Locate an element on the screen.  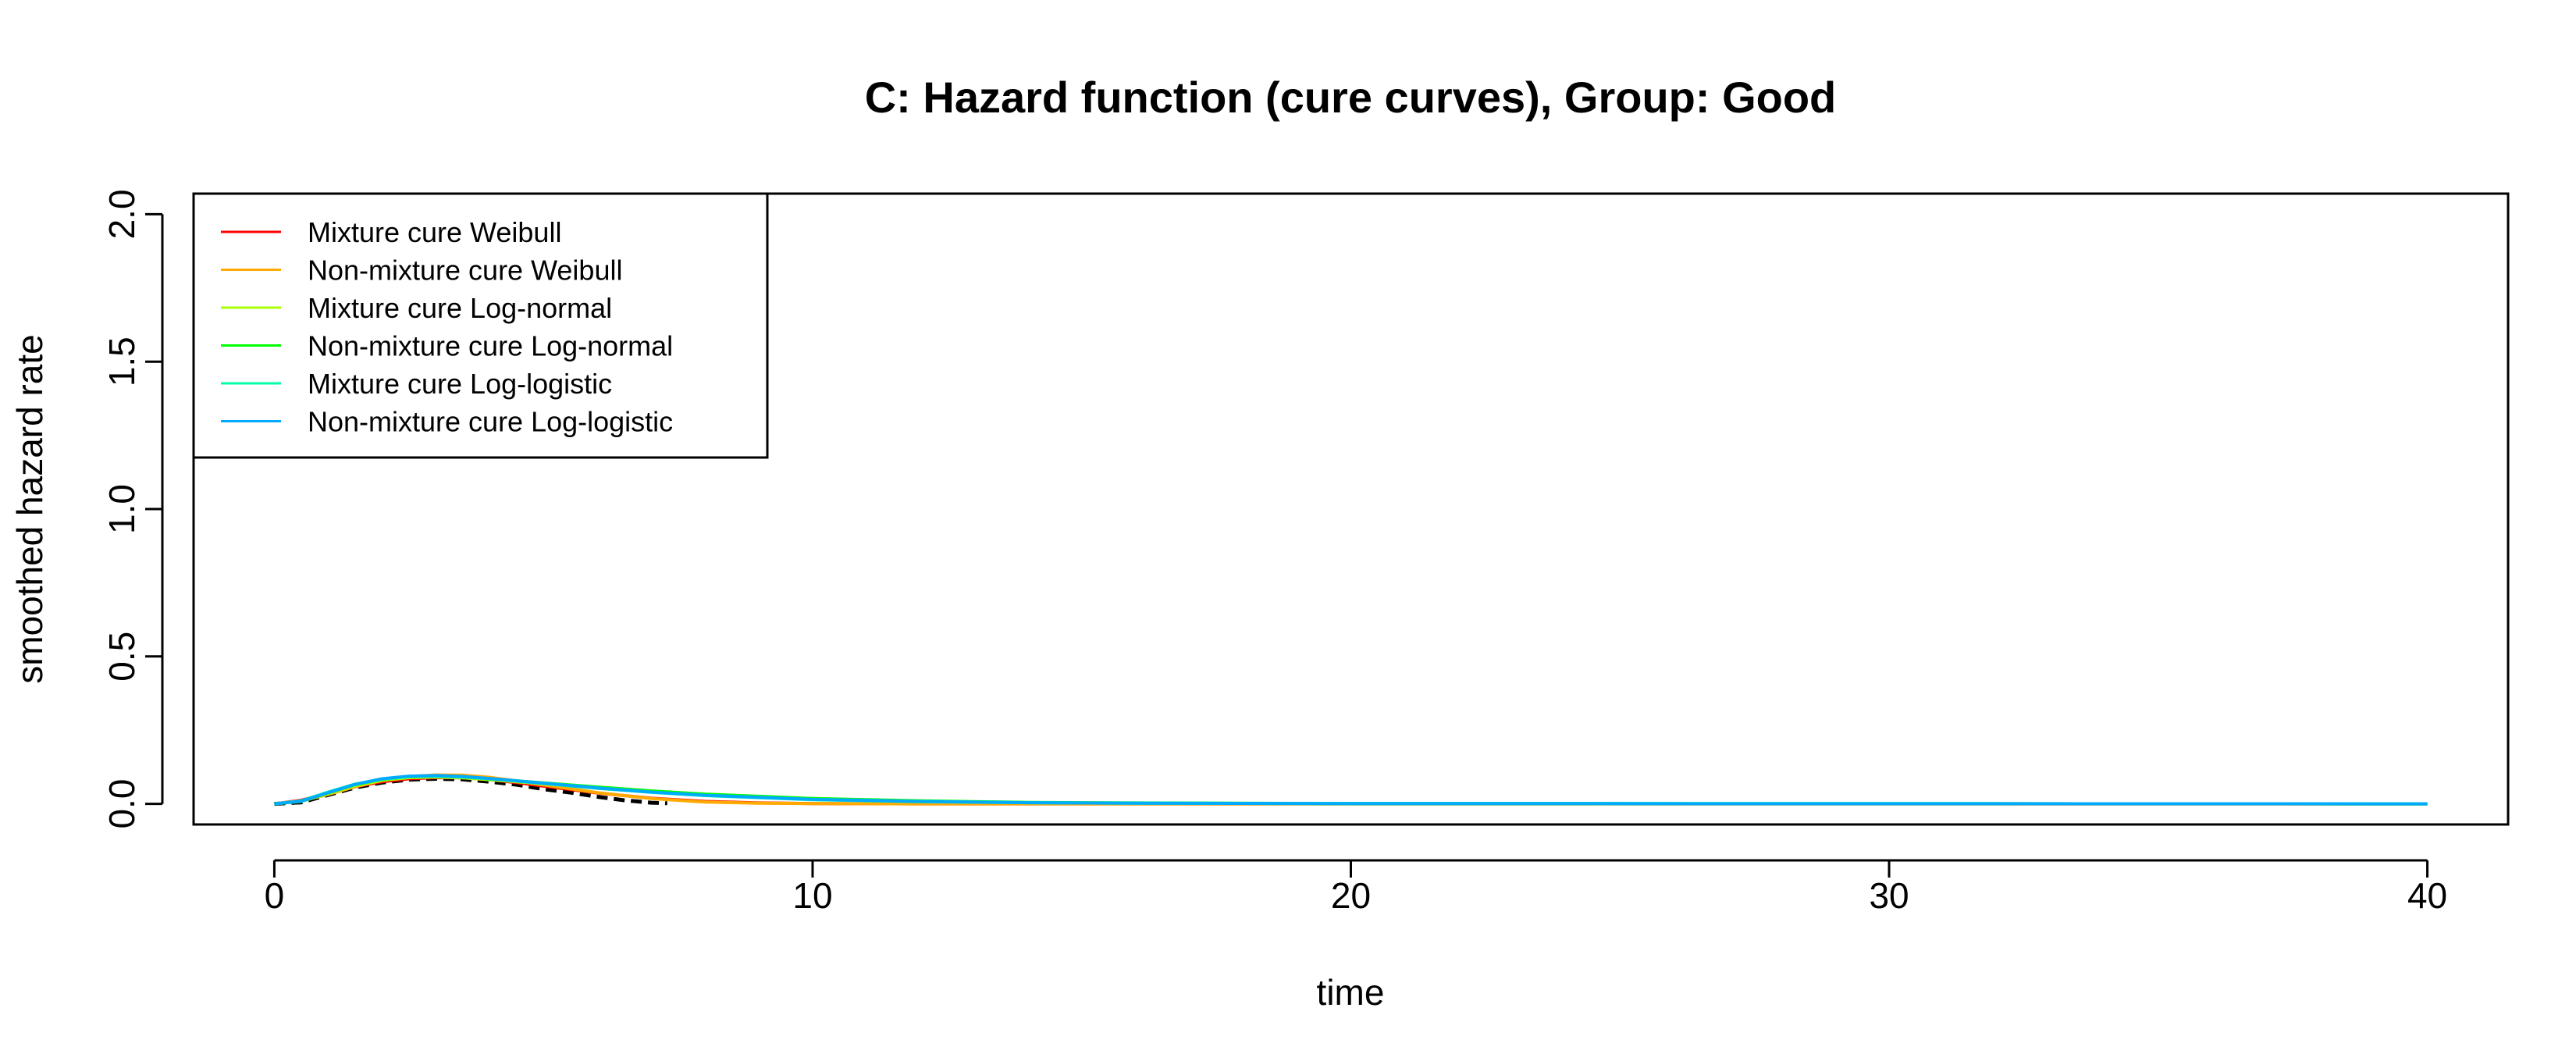
series-line-mixture-cure-log-normal is located at coordinates (1351, 790).